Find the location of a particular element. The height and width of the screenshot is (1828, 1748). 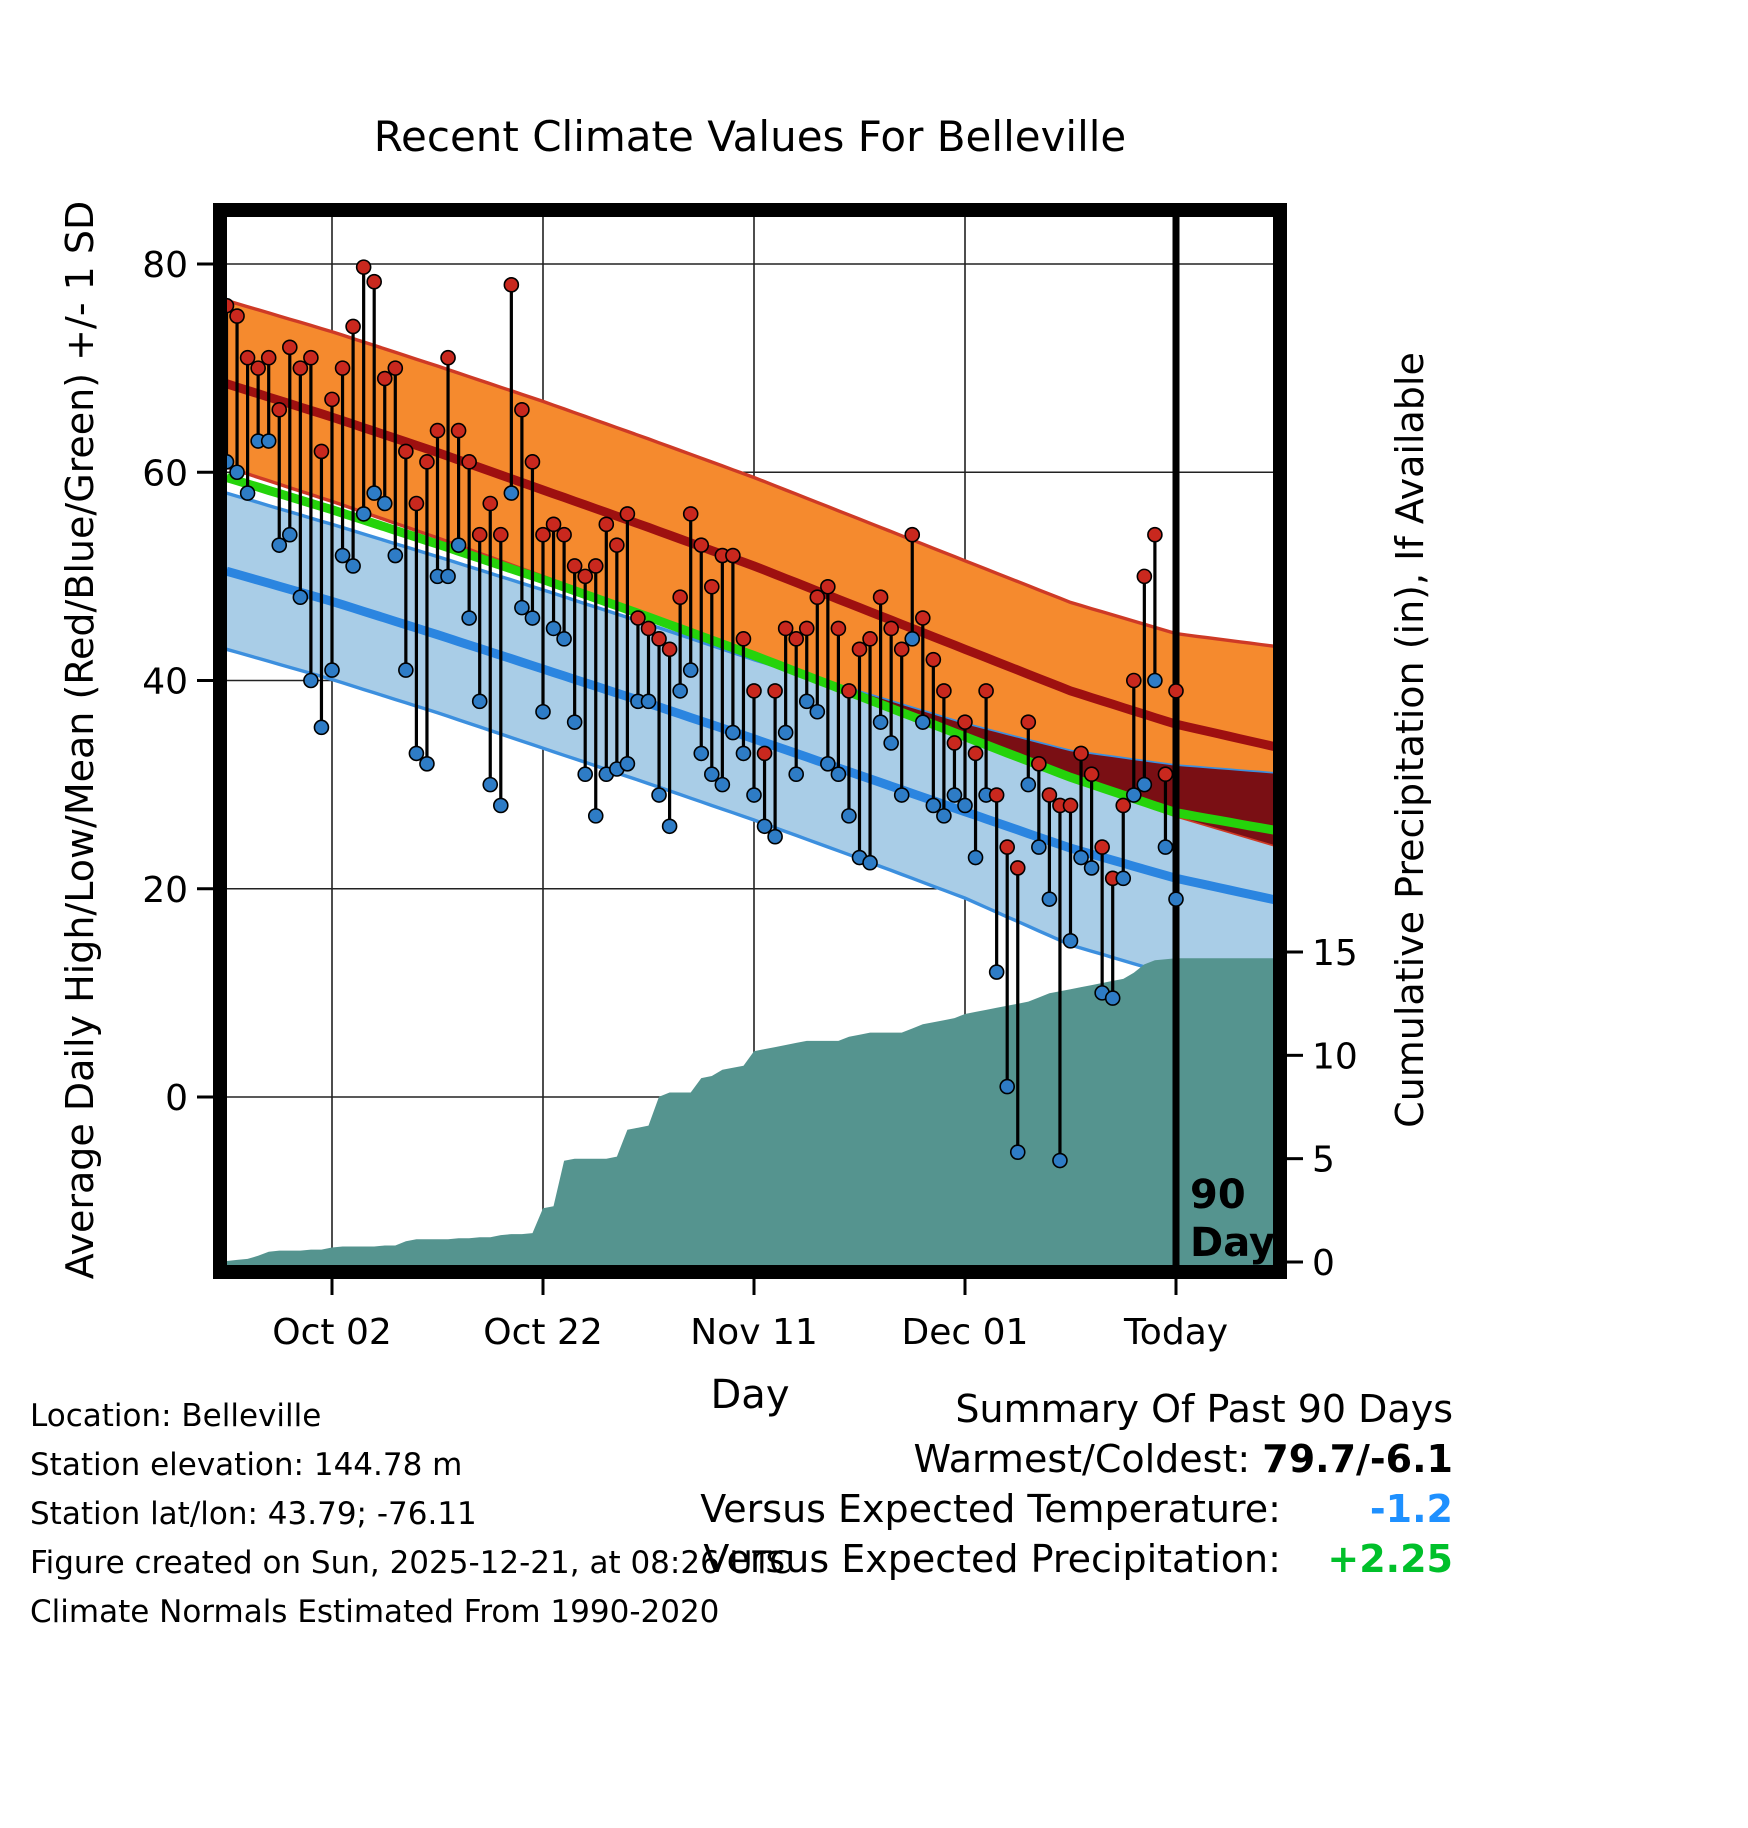

summary-warmest-row: Warmest/Coldest: 79.7/-6.1 is located at coordinates (1076, 1459).